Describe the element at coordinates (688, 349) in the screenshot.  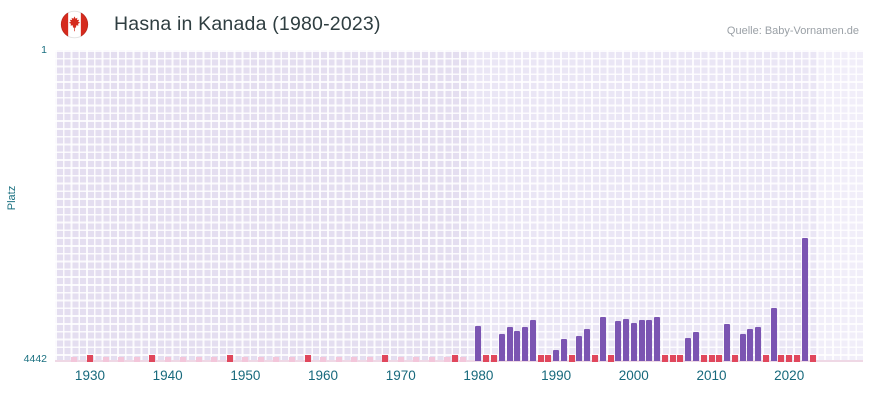
I see `bar-2007` at that location.